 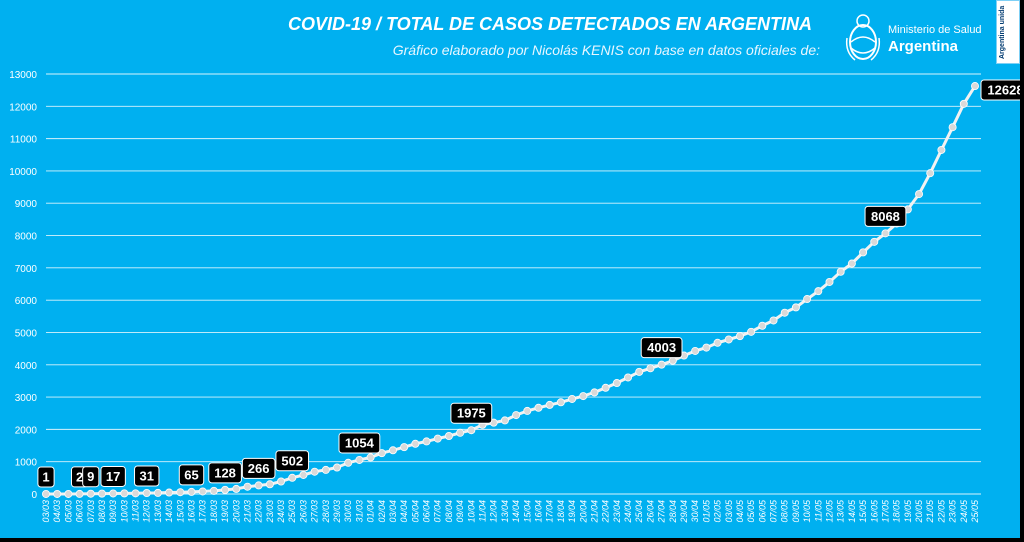 What do you see at coordinates (26, 366) in the screenshot?
I see `y-tick-label: 4000` at bounding box center [26, 366].